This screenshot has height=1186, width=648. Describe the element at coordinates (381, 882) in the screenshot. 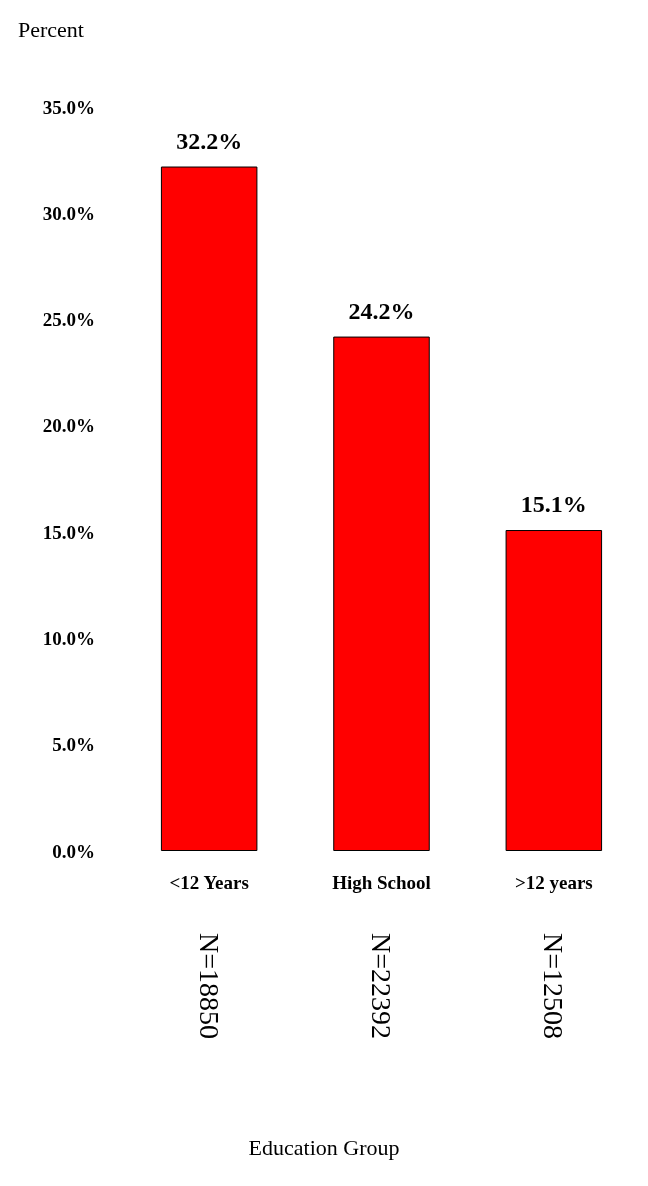

I see `x-tick-label: High School` at that location.